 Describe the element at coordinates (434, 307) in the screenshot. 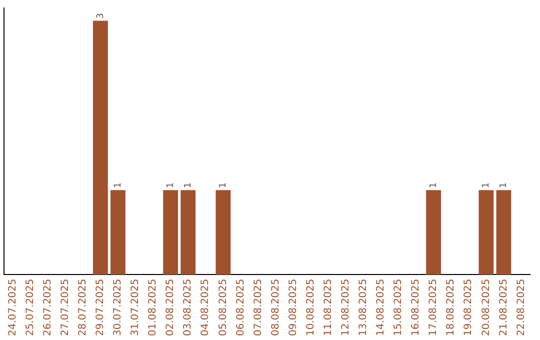

I see `x-tick-label: 17.08.2025` at that location.